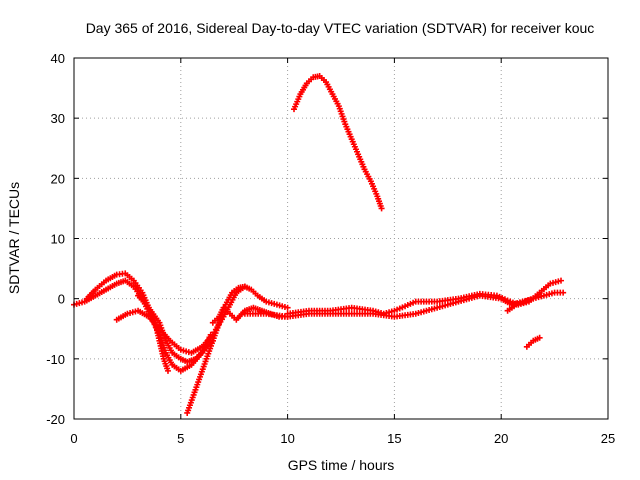 The width and height of the screenshot is (640, 480). Describe the element at coordinates (14, 238) in the screenshot. I see `y-axis-title: SDTVAR / TECUs` at that location.